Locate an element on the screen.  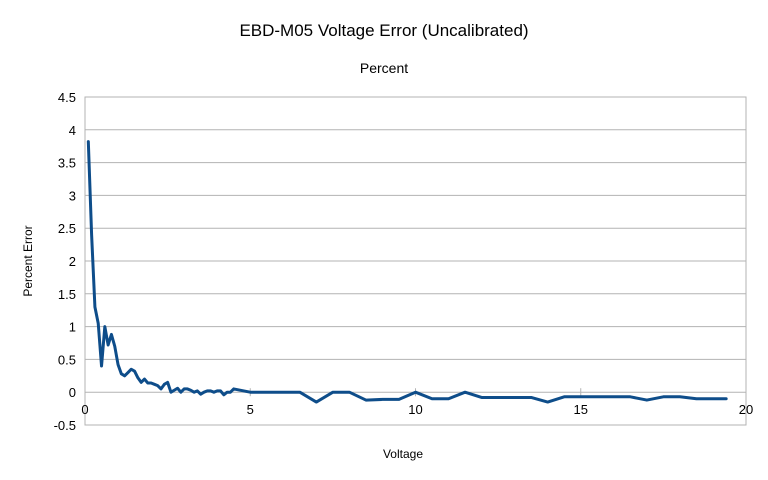
y-tick-label: -0.5 is located at coordinates (65, 425).